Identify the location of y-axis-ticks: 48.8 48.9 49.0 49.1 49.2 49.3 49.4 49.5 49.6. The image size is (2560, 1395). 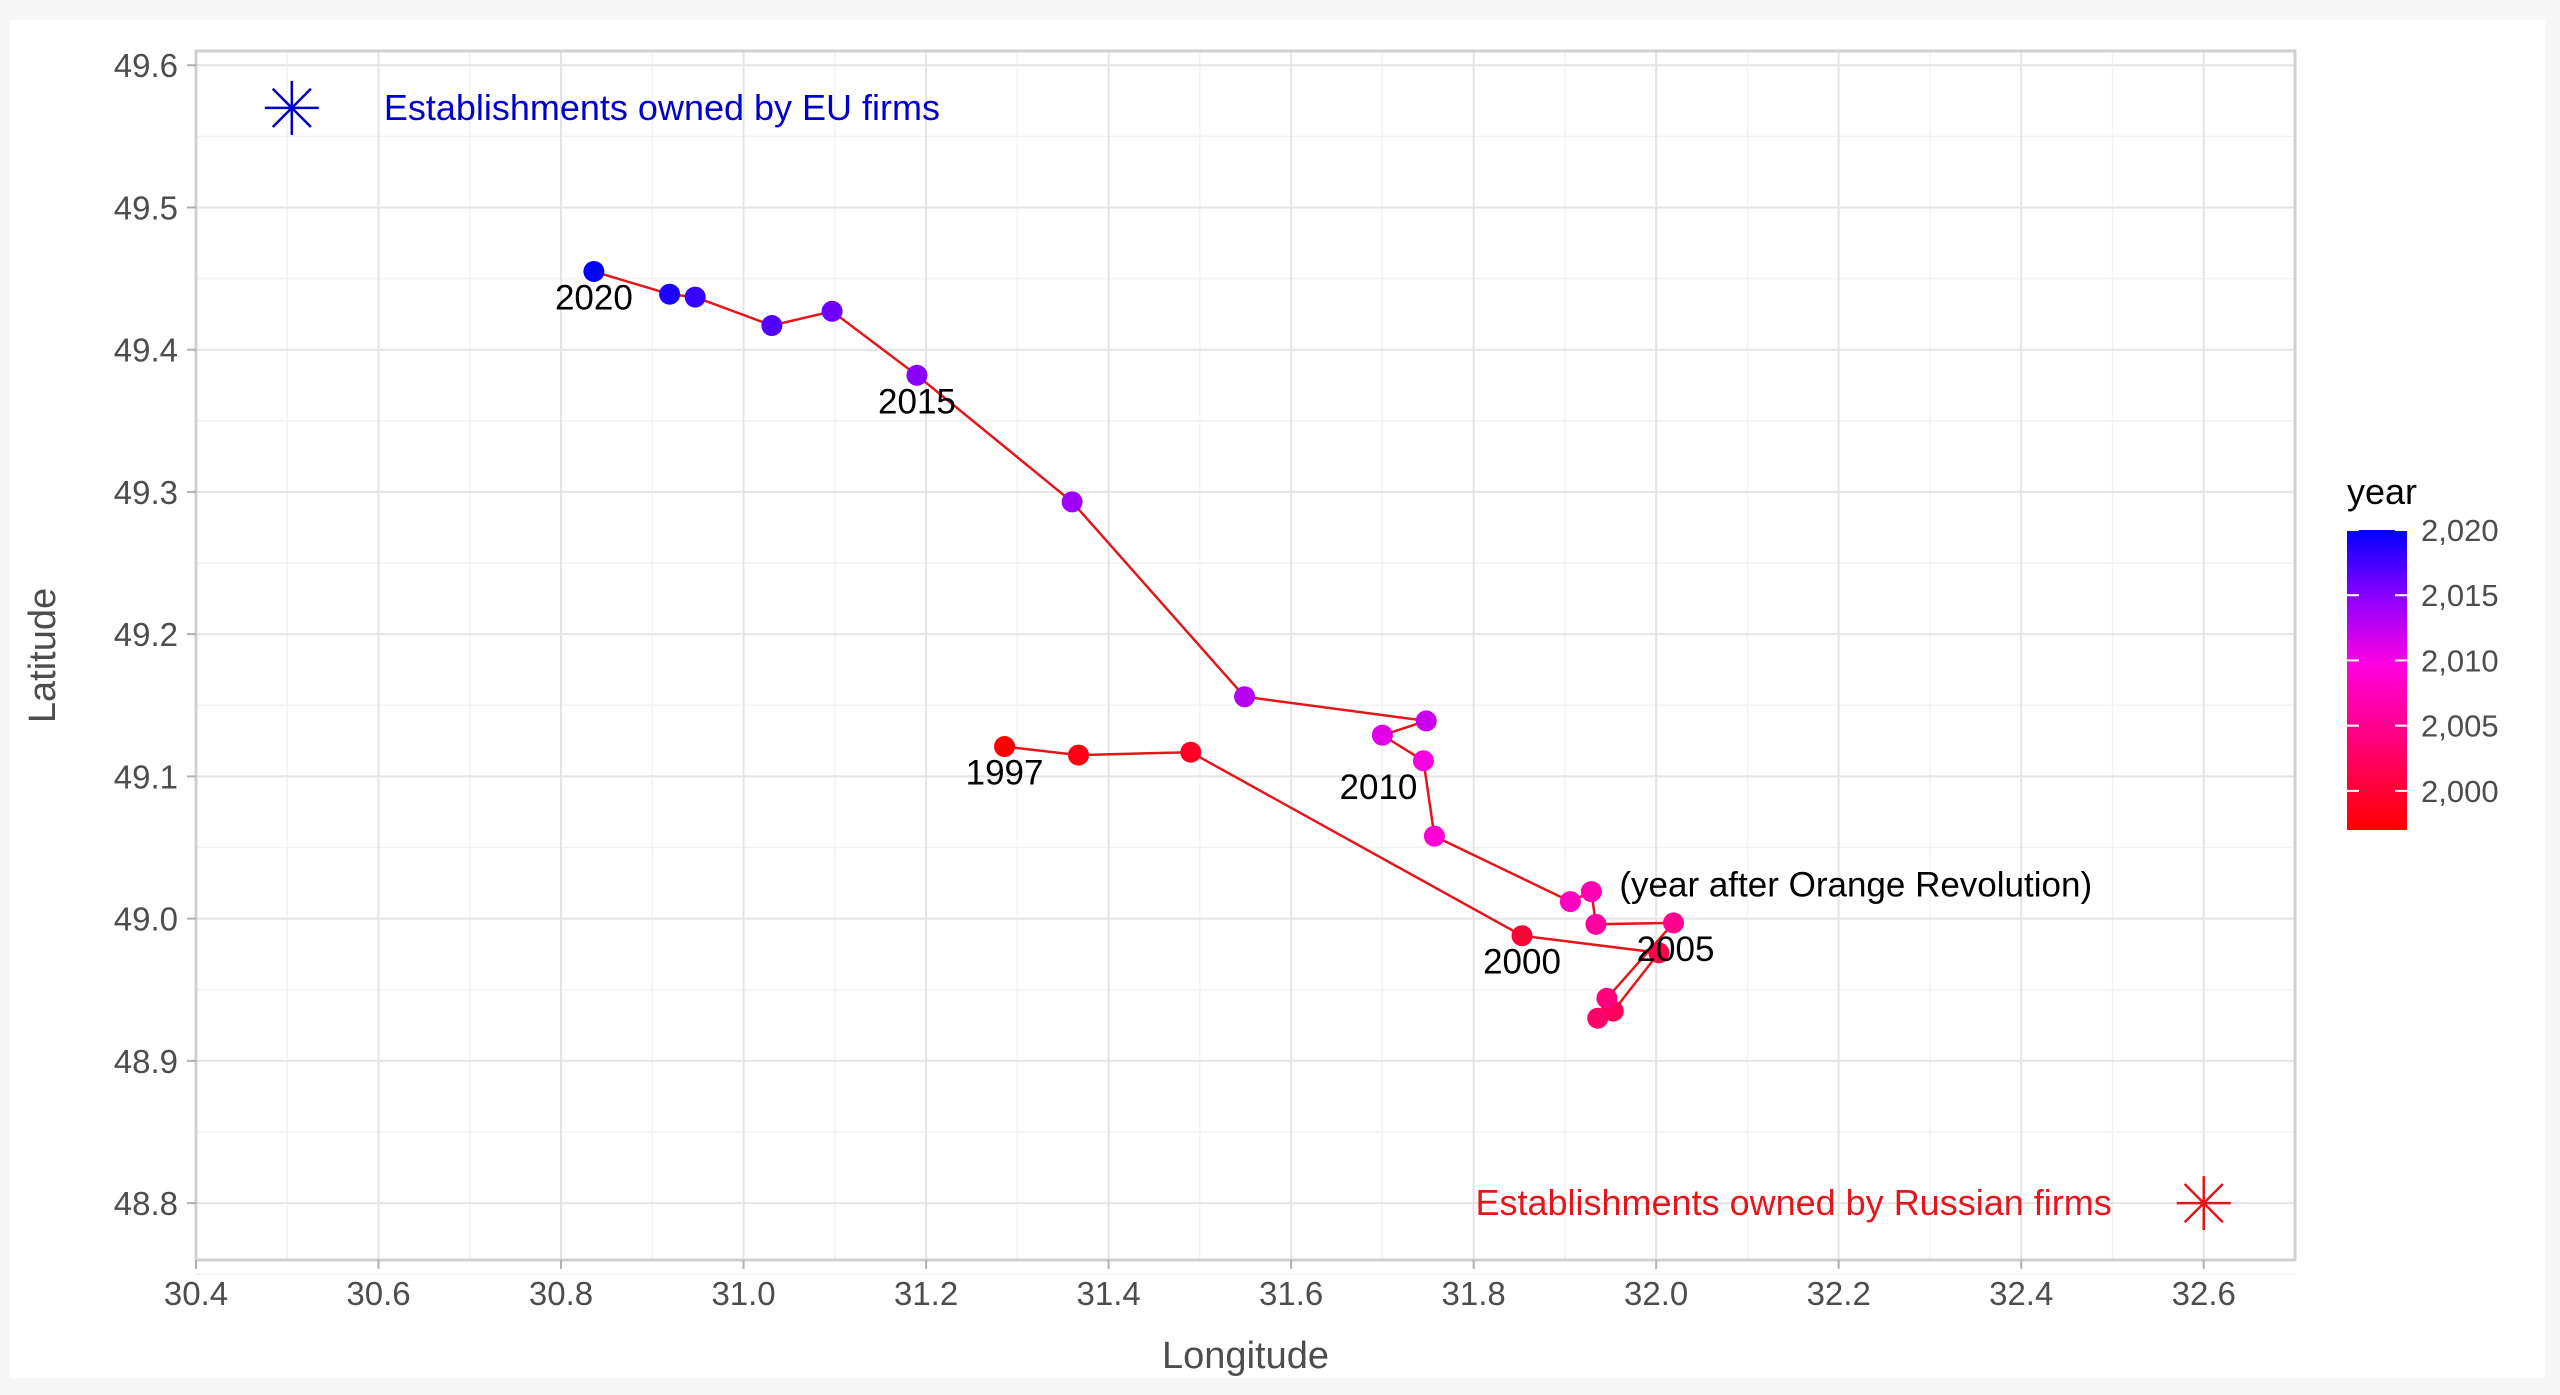
(155, 634).